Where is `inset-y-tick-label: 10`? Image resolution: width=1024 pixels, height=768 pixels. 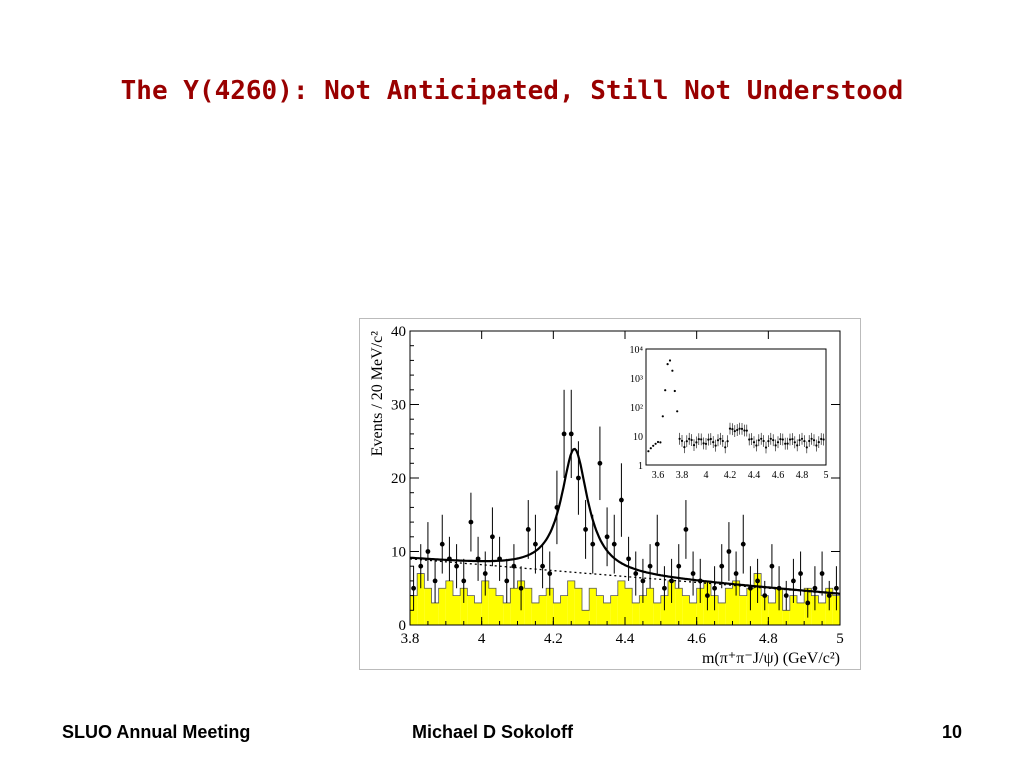
inset-y-tick-label: 10 is located at coordinates (638, 437).